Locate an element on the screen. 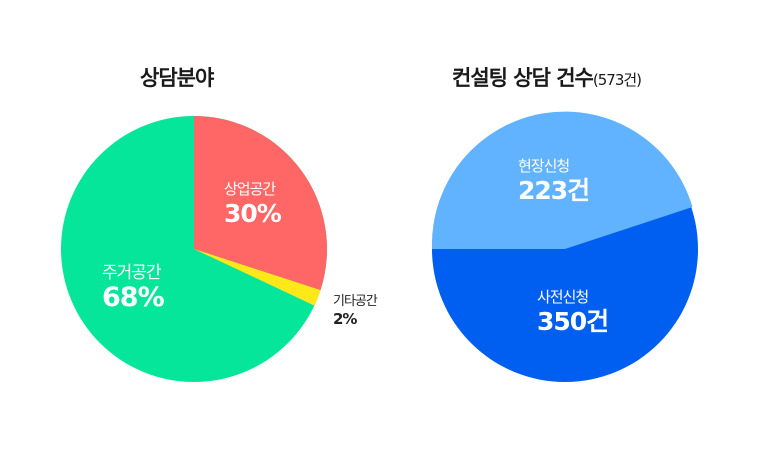 This screenshot has height=450, width=760. slice-onsite-application is located at coordinates (562, 180).